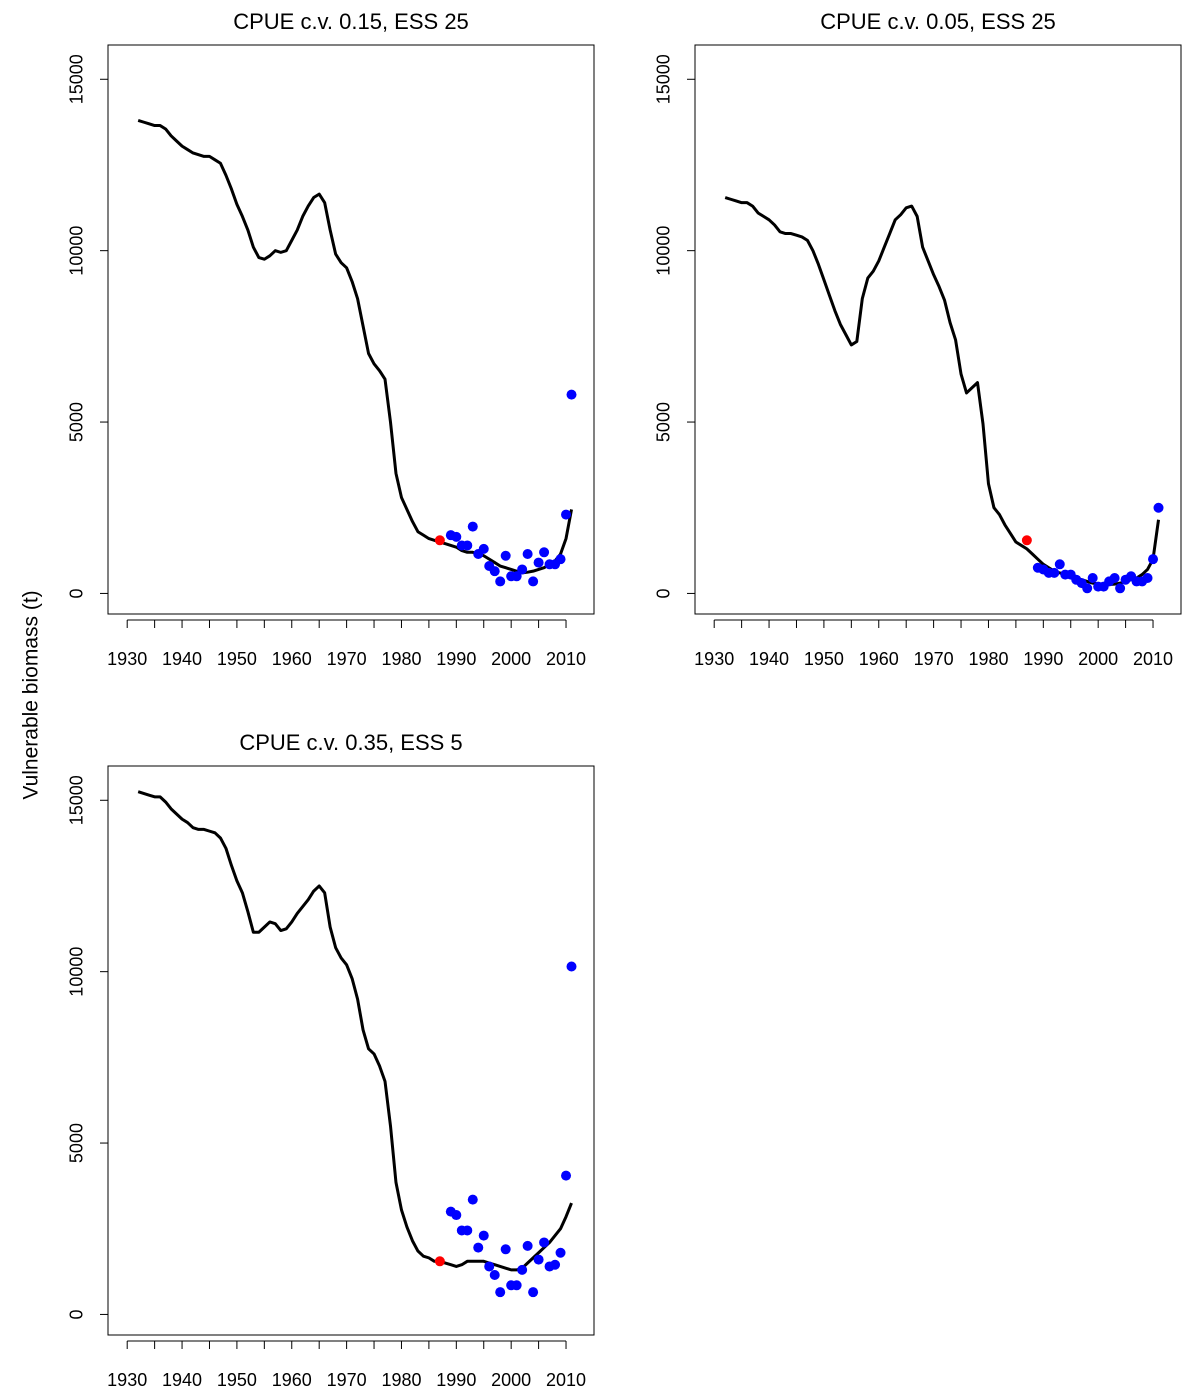 The height and width of the screenshot is (1391, 1188). What do you see at coordinates (938, 21) in the screenshot?
I see `chart-title: CPUE c.v. 0.05, ESS 25` at bounding box center [938, 21].